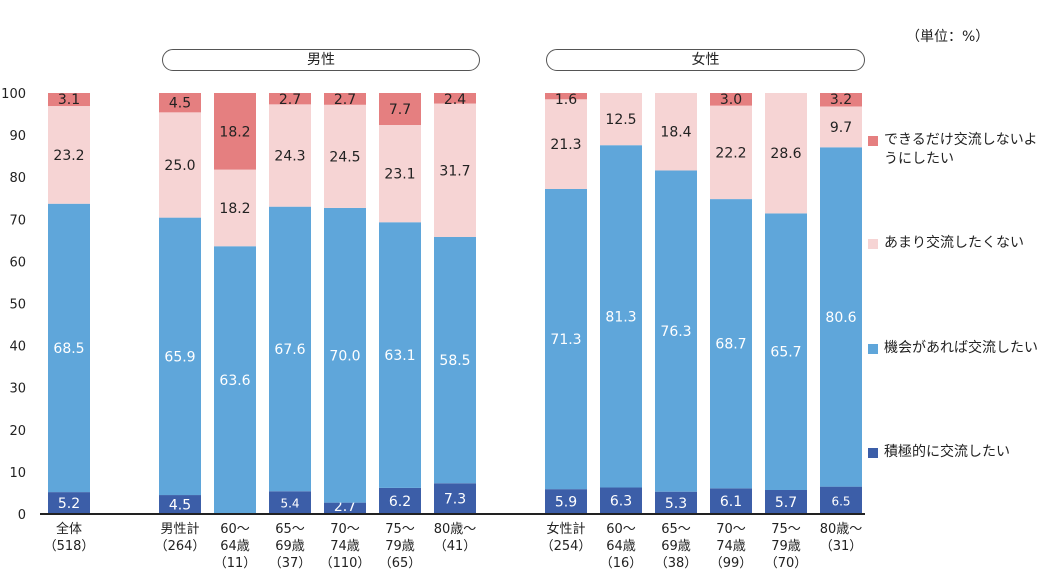  Describe the element at coordinates (566, 546) in the screenshot. I see `x-tick-label: （254）` at that location.